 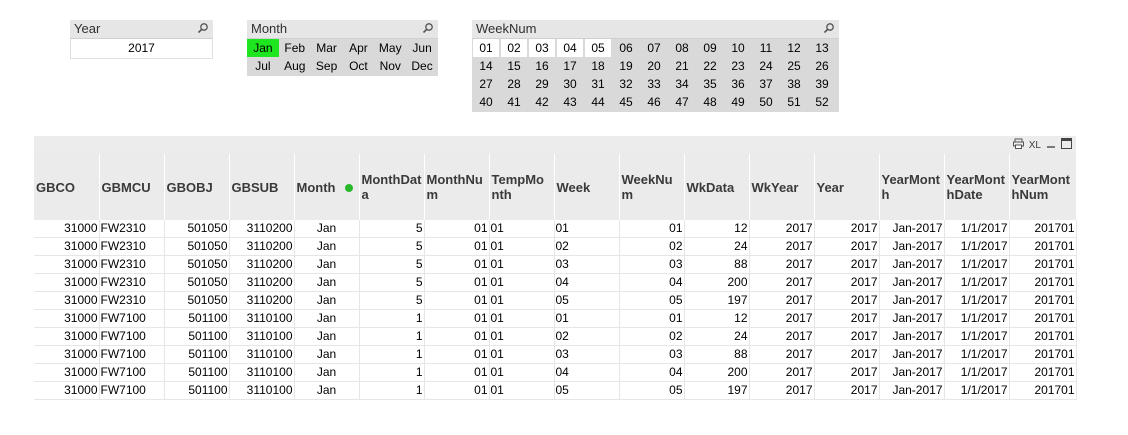 I want to click on listbox-year-title: Year, so click(x=141, y=29).